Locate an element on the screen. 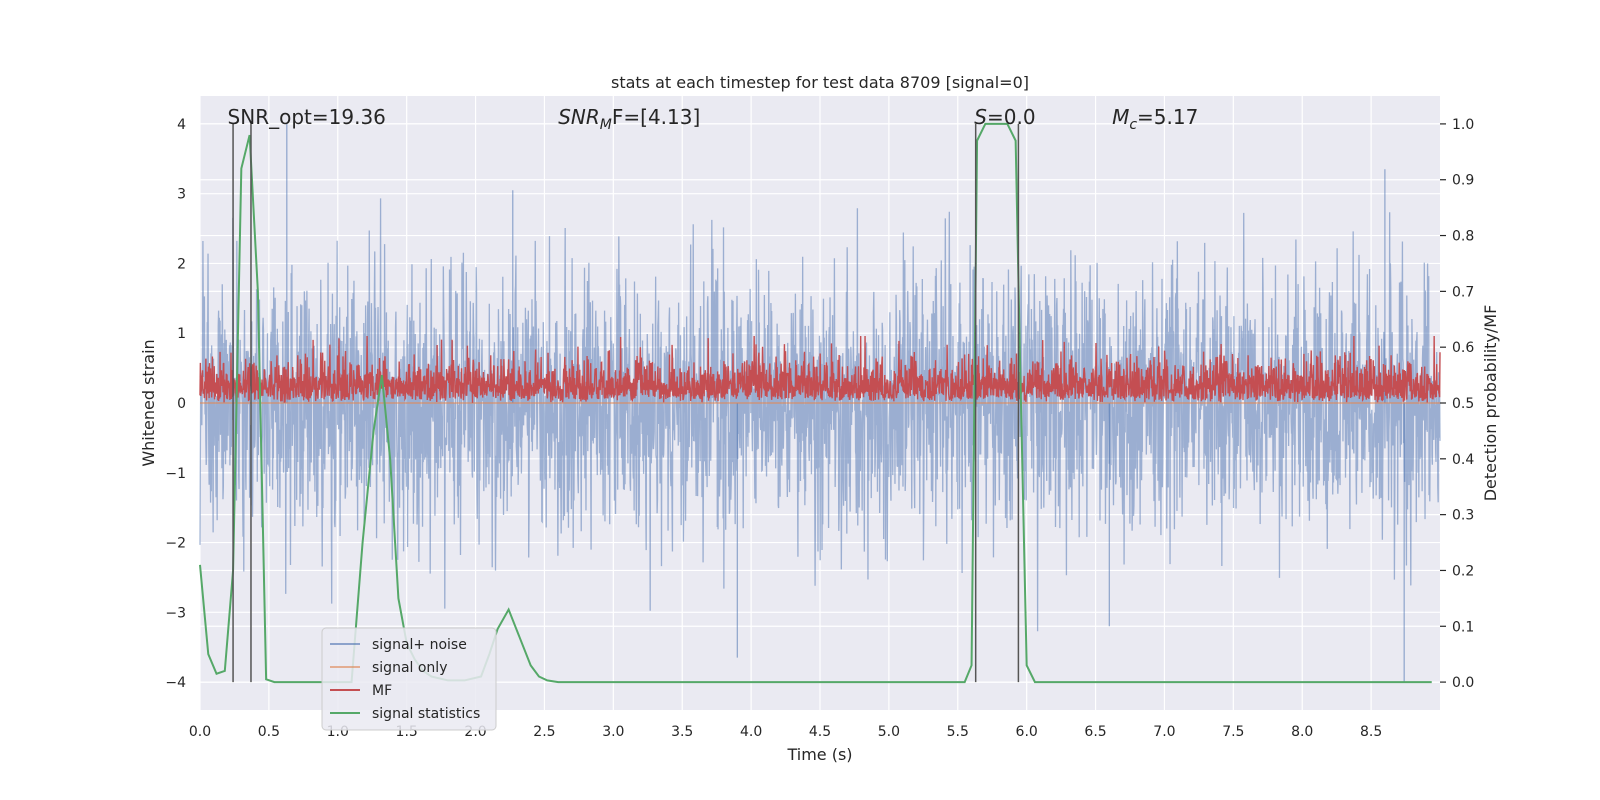 This screenshot has width=1600, height=800. annotation-text: SNRMF=[4.13] is located at coordinates (629, 119).